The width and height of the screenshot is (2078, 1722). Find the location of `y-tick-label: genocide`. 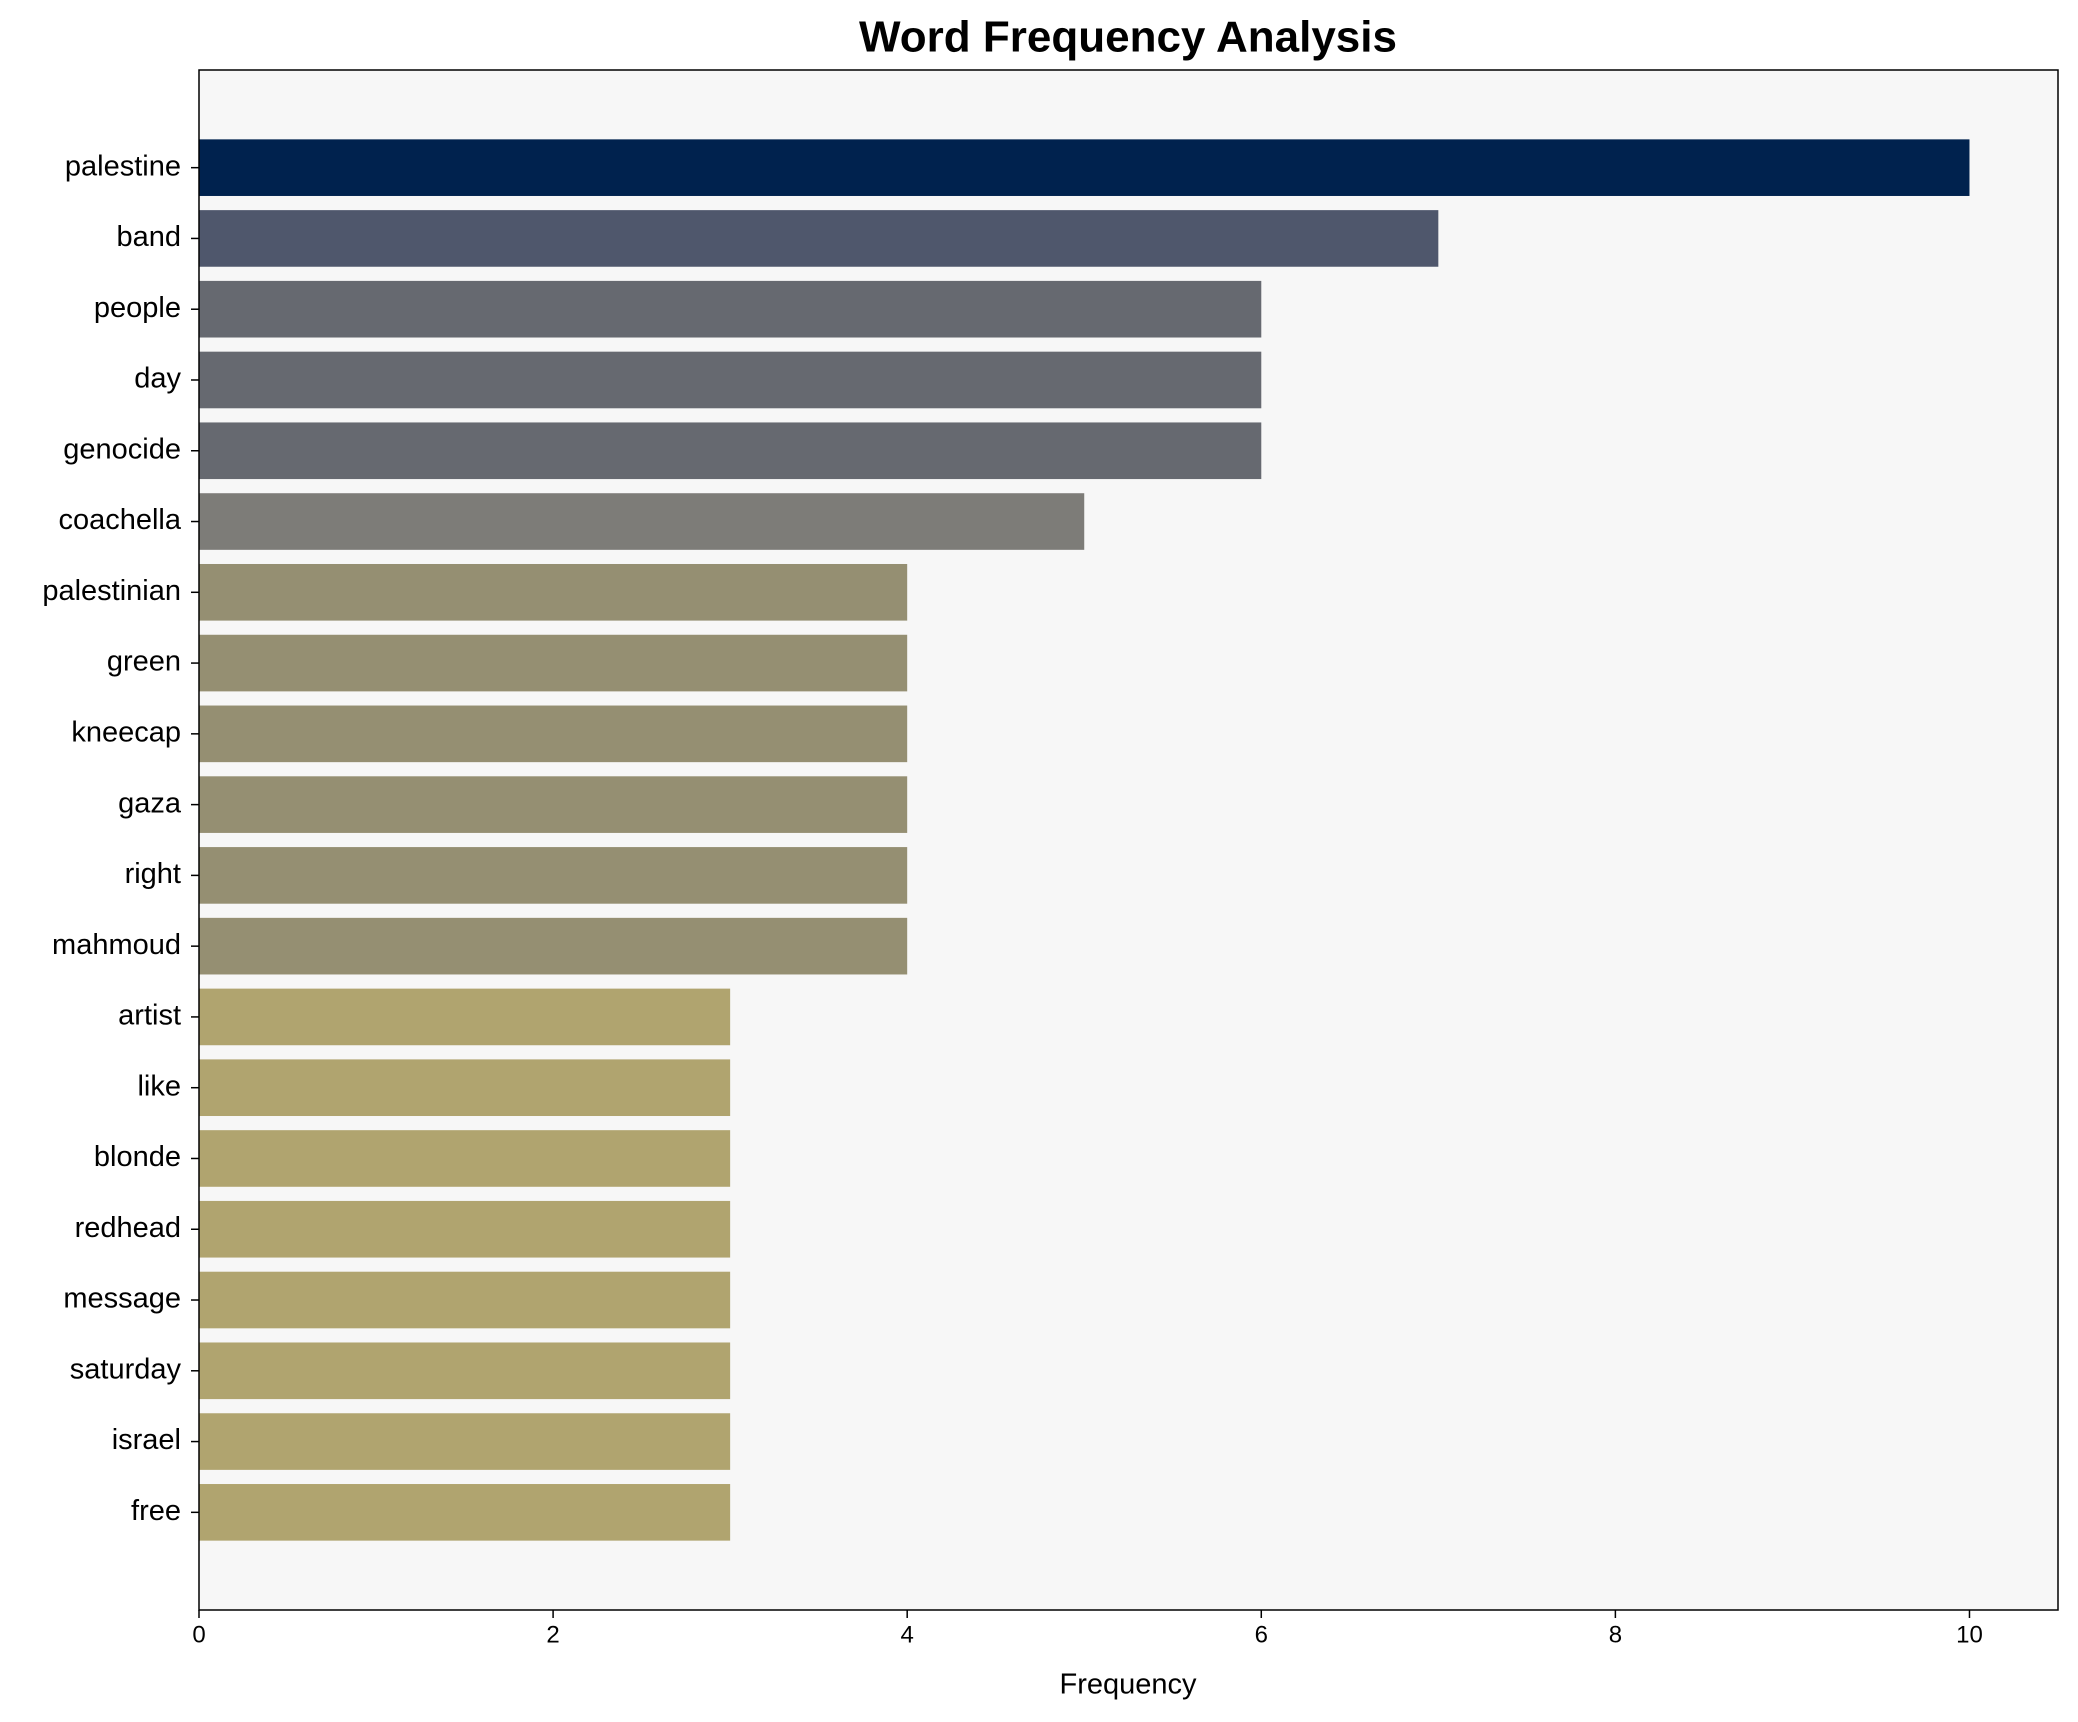

y-tick-label: genocide is located at coordinates (122, 449).